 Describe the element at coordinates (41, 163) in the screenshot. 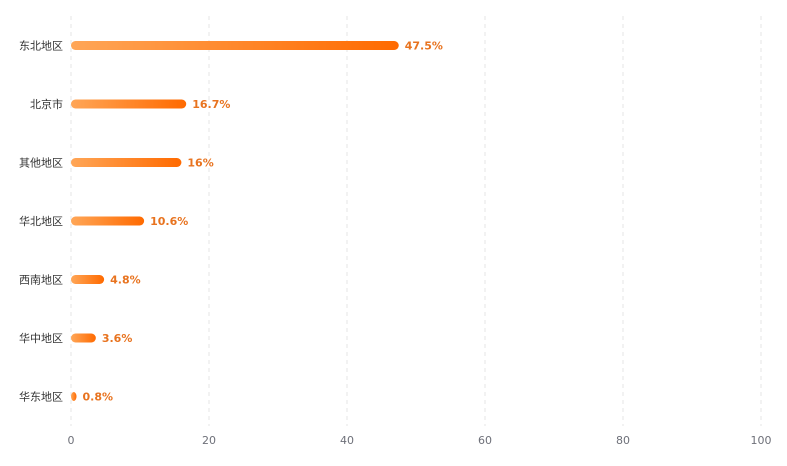

I see `category-label: 其他地区` at that location.